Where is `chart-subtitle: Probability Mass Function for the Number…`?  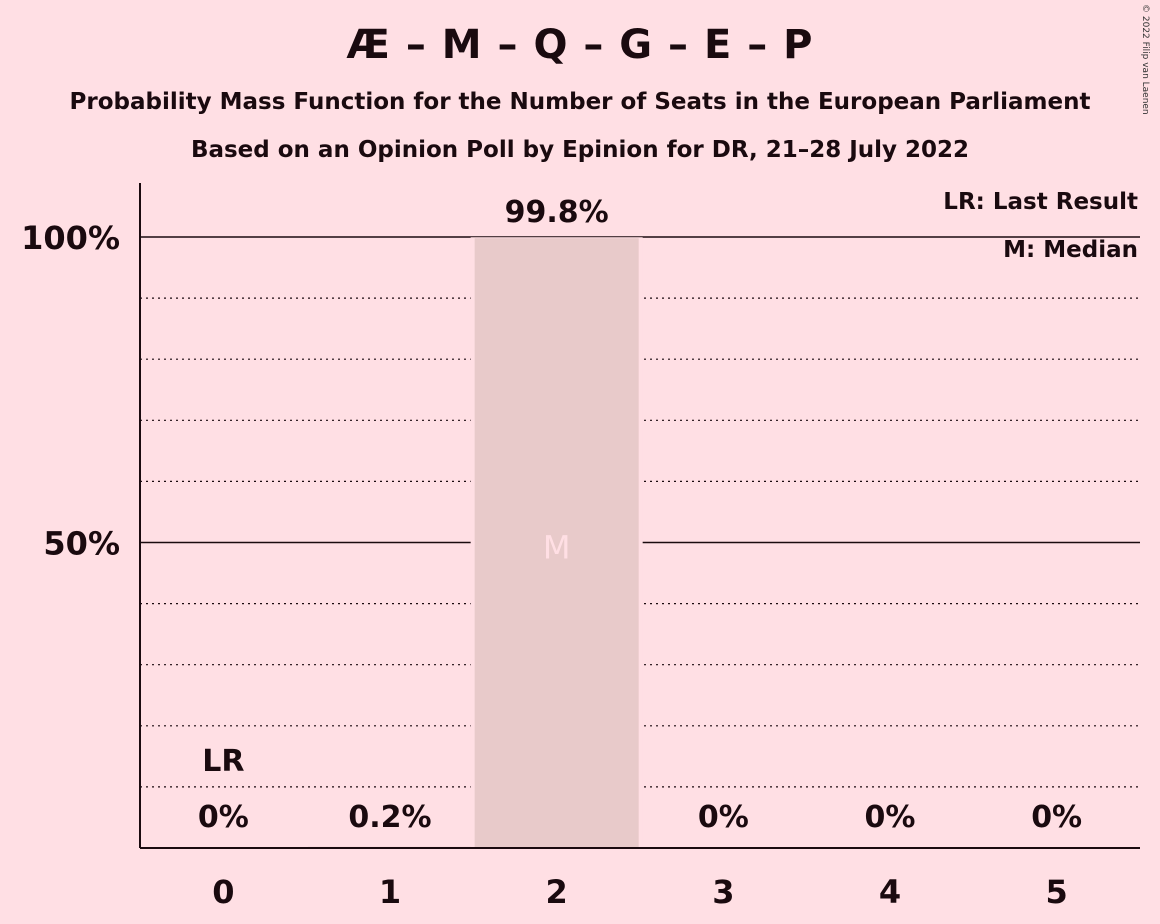
chart-subtitle: Probability Mass Function for the Number… is located at coordinates (580, 102).